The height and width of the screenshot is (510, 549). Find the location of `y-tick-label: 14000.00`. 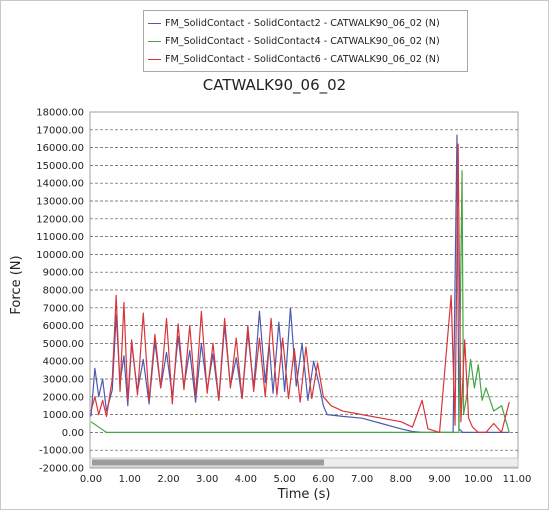

y-tick-label: 14000.00 is located at coordinates (60, 184).